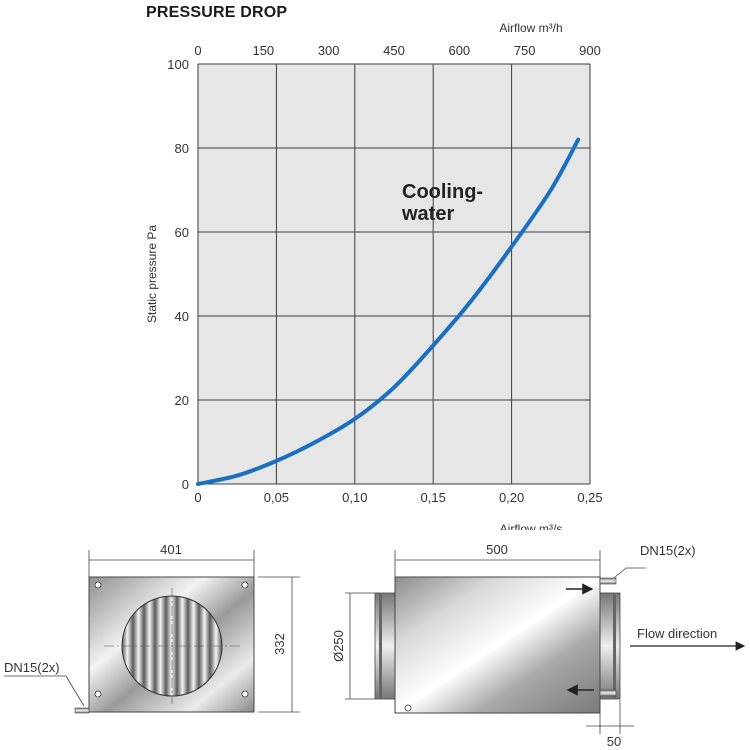  I want to click on y-tick-label: 0, so click(185, 484).